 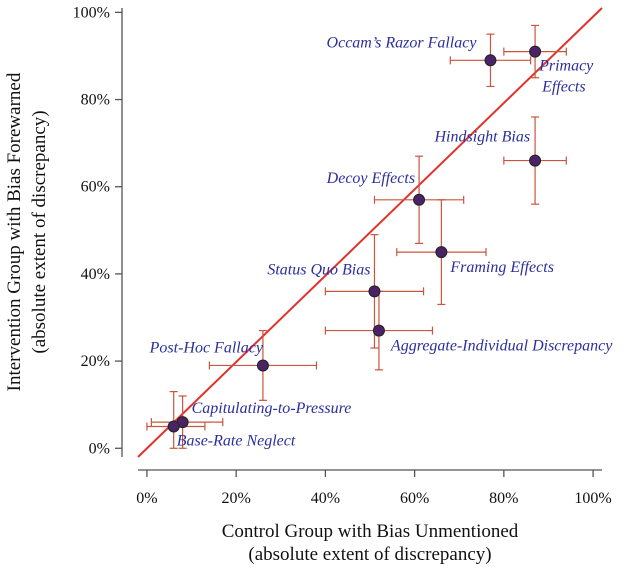 I want to click on x-tick-label: 40%, so click(x=325, y=498).